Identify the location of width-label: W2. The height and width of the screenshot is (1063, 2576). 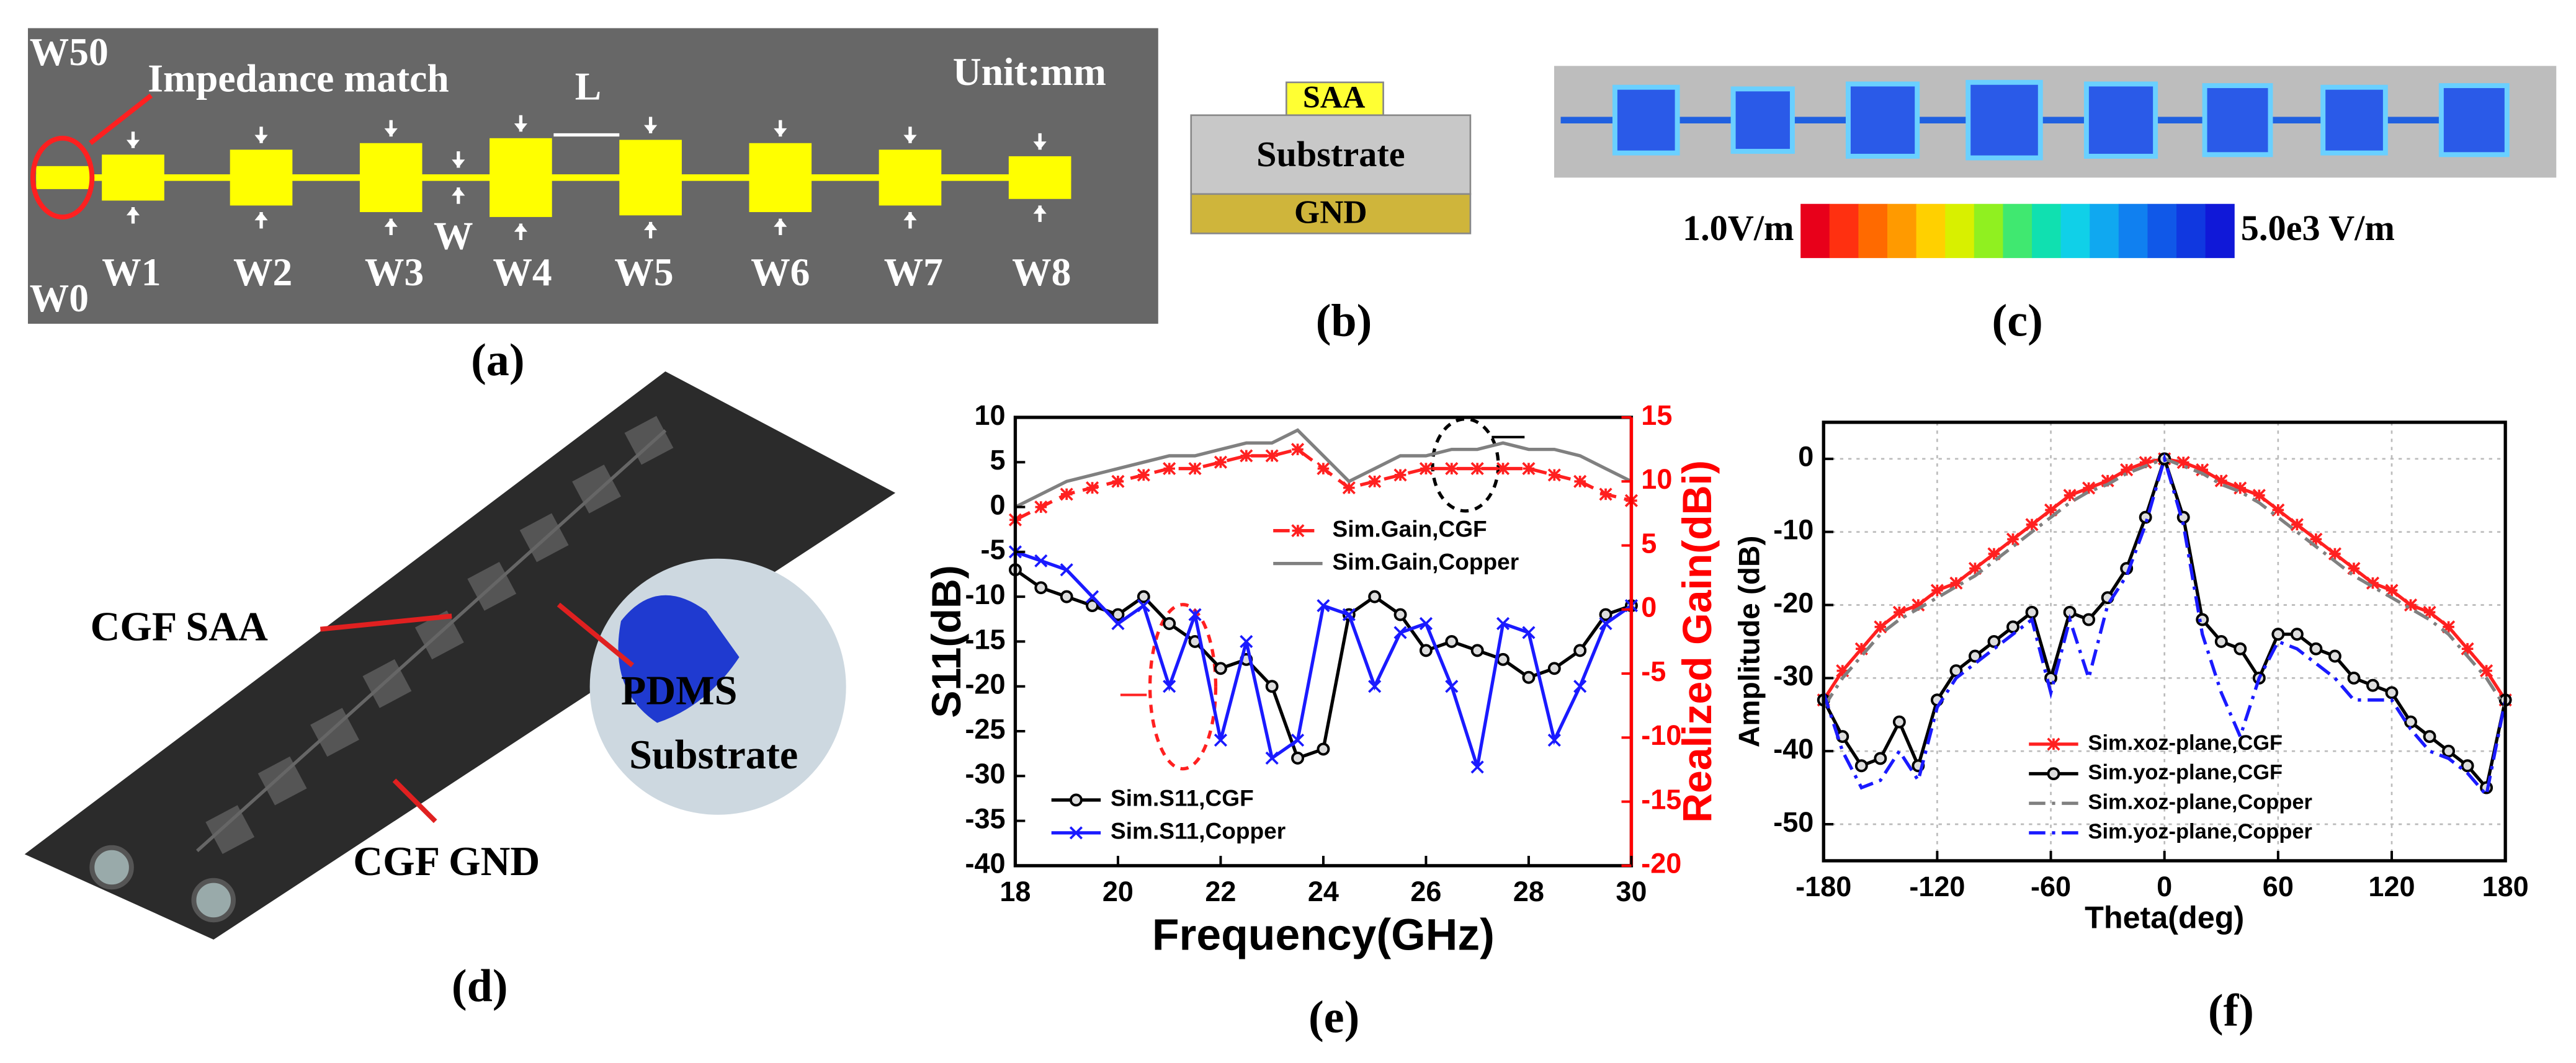
(262, 272).